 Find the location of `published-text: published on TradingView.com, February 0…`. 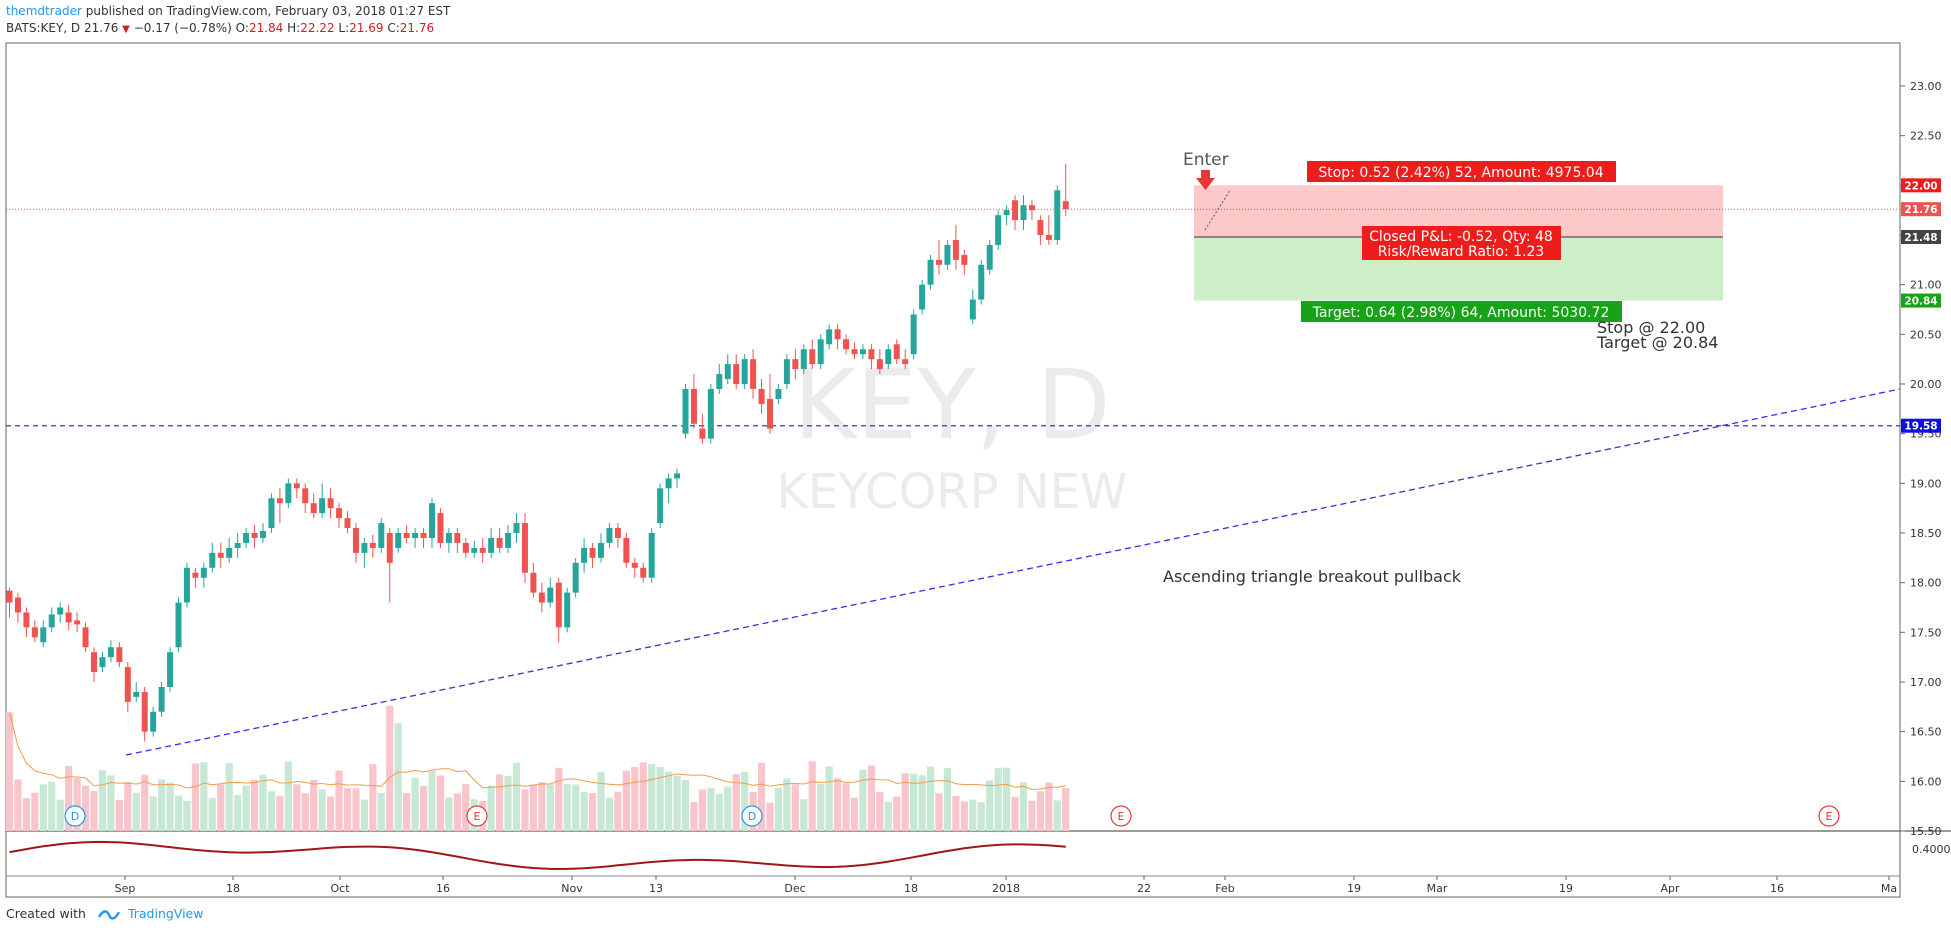

published-text: published on TradingView.com, February 0… is located at coordinates (268, 11).